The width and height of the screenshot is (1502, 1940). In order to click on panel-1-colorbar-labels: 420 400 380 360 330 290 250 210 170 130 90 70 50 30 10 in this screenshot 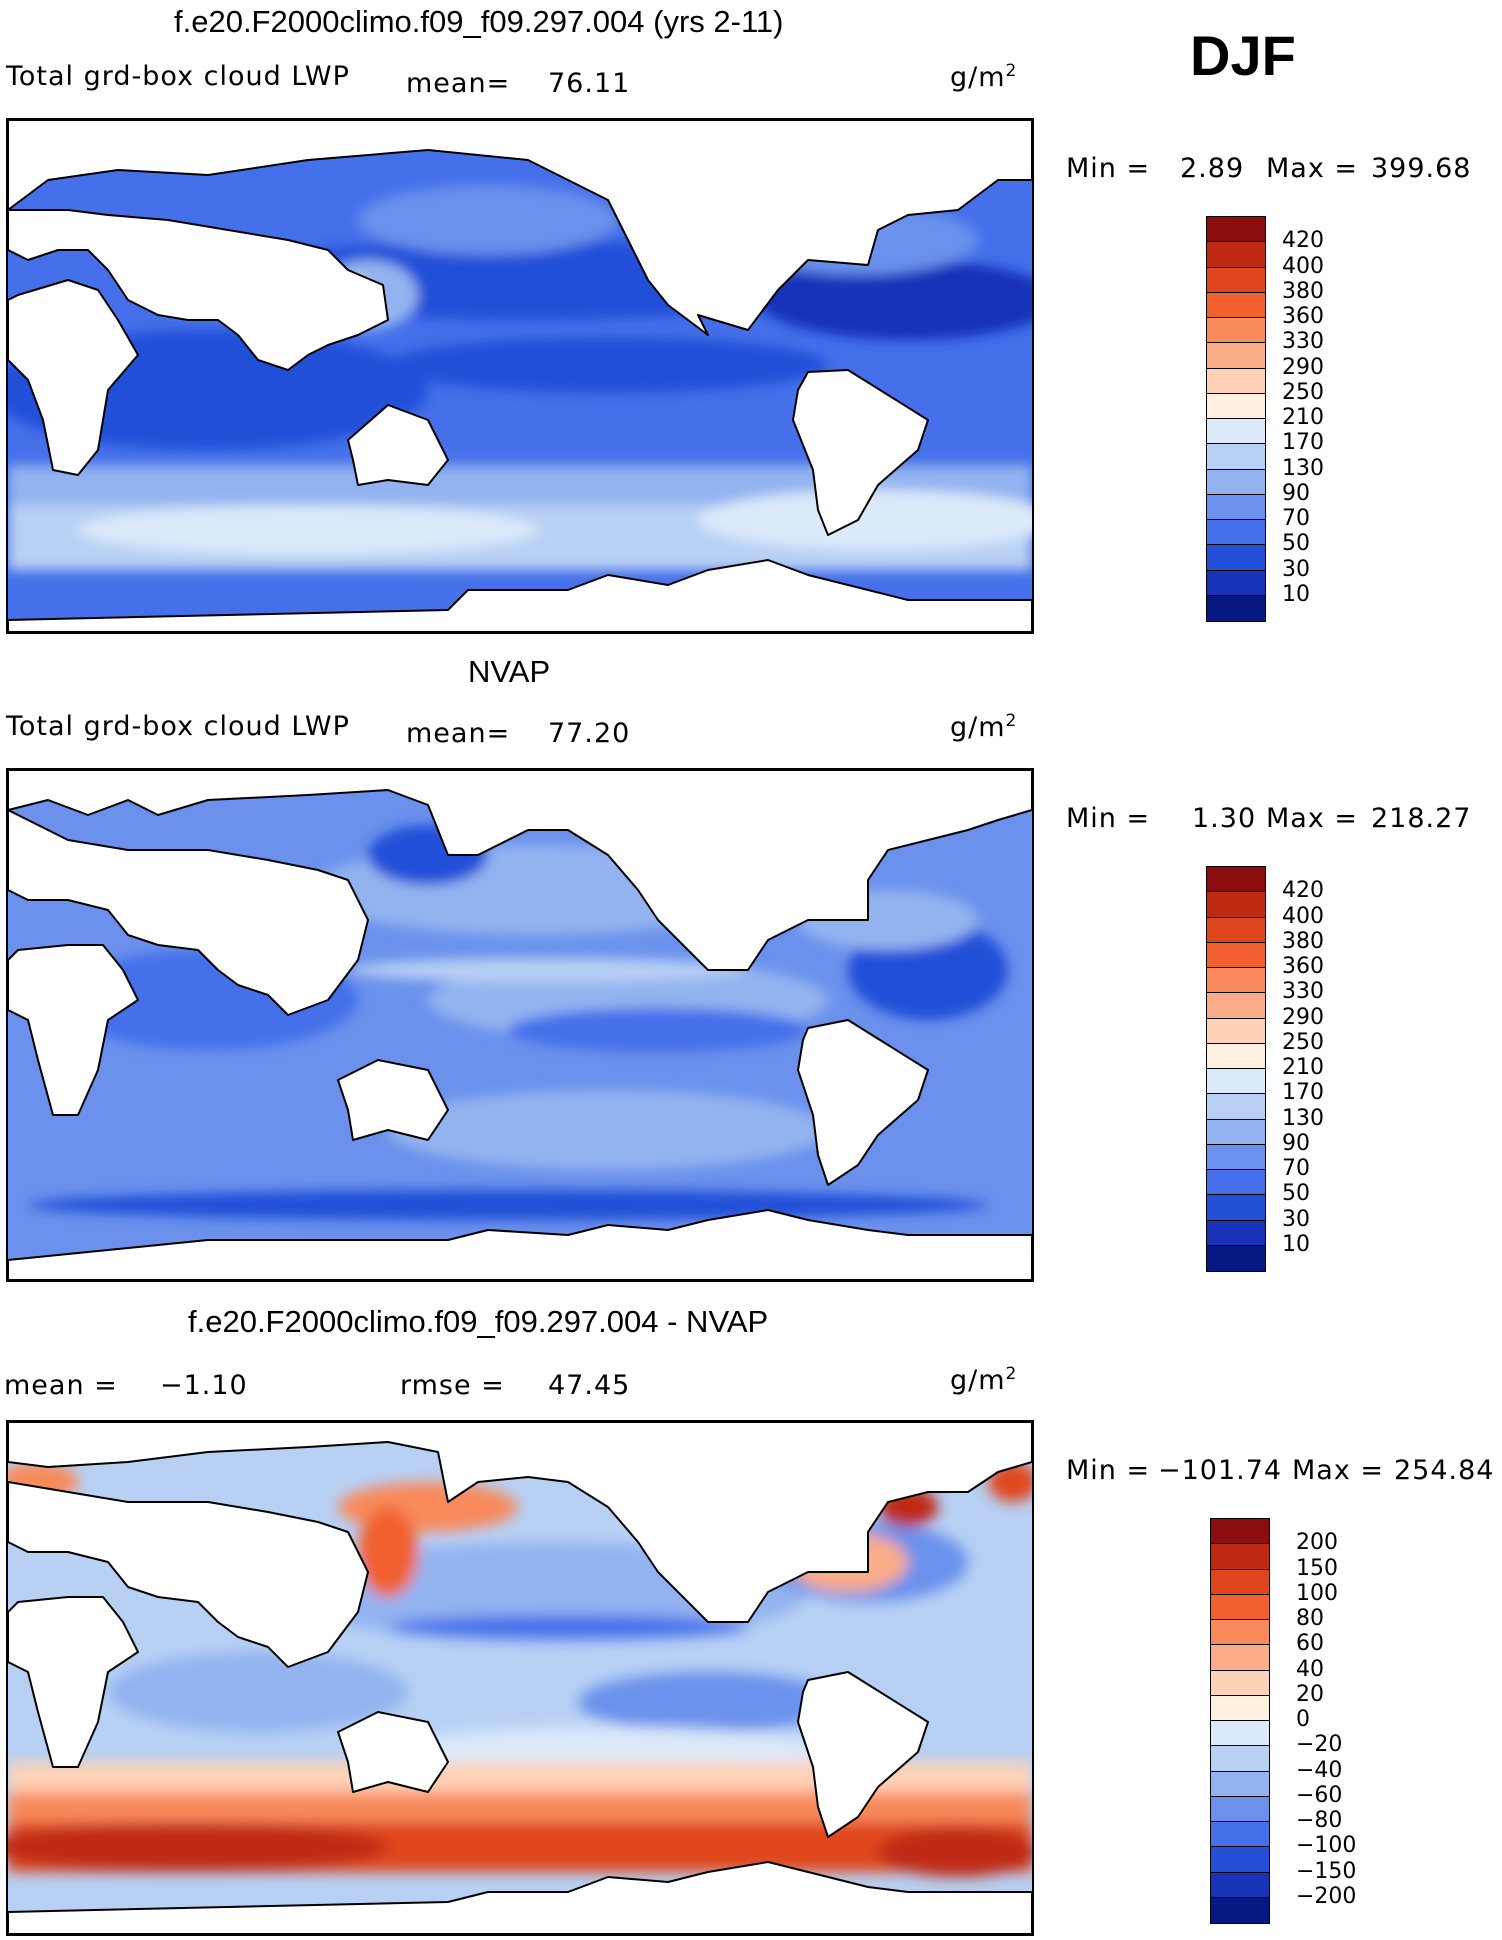, I will do `click(1322, 418)`.